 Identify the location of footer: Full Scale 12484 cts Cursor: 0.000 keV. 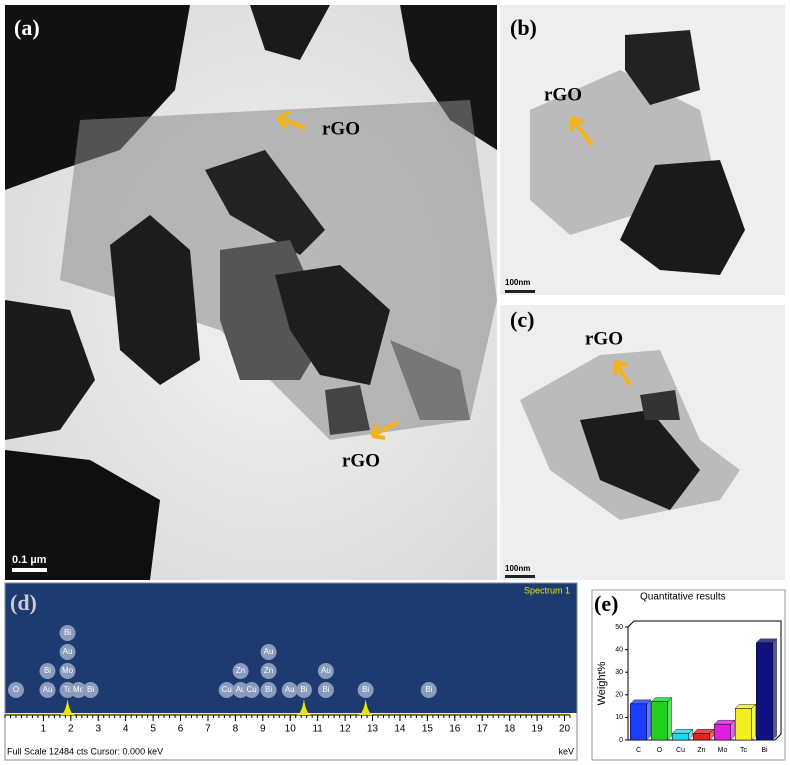
(85, 751).